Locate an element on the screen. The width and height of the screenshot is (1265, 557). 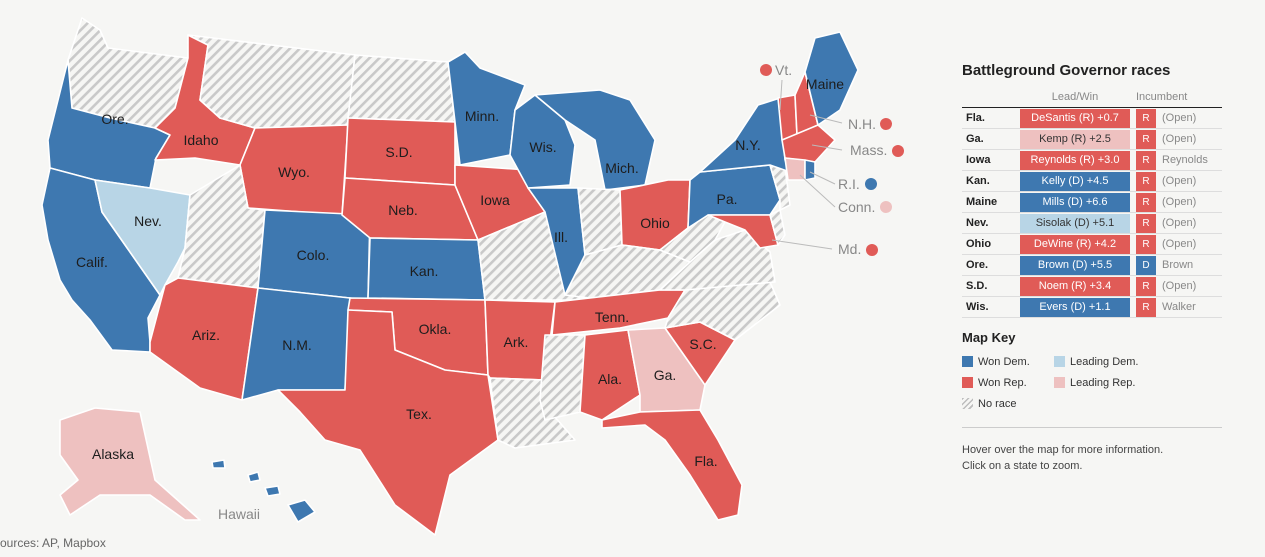
race-row: Ore. Brown (D) +5.5 D Brown is located at coordinates (1092, 265).